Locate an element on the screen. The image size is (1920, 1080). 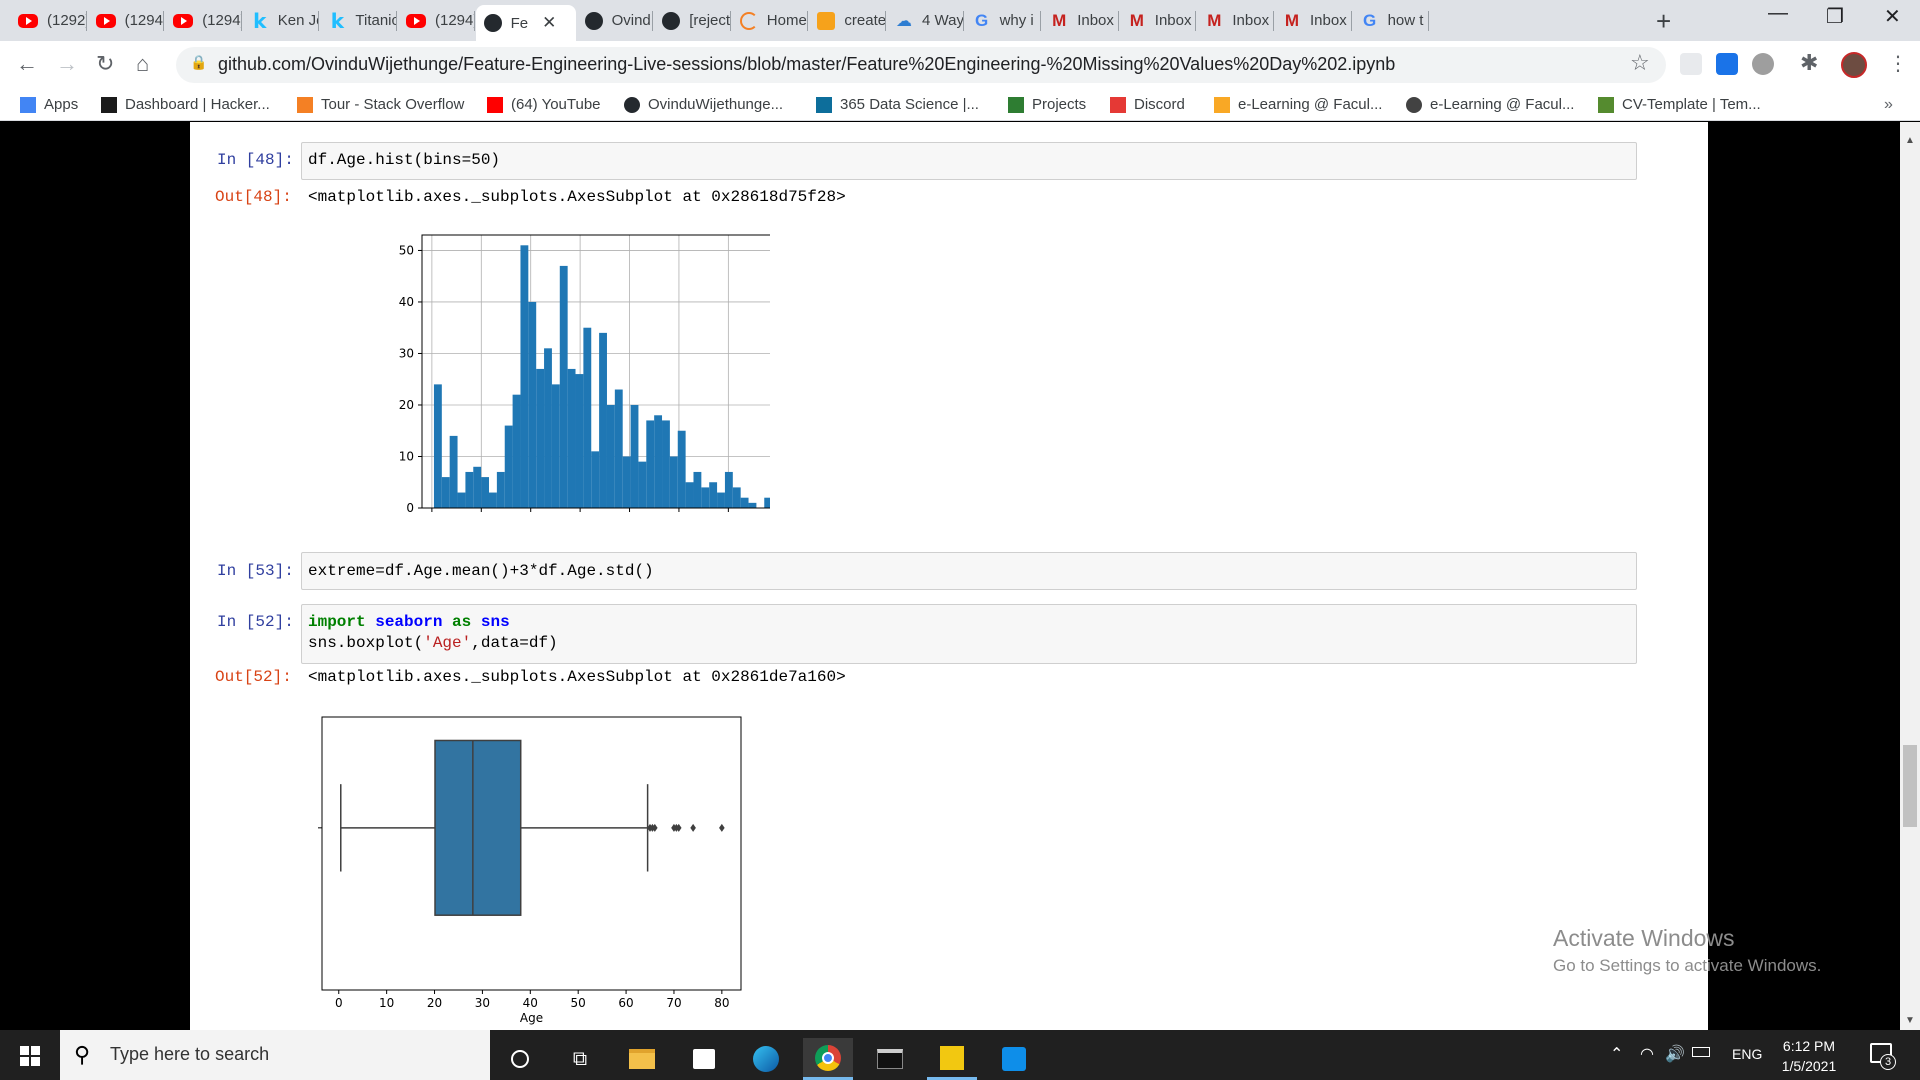
browser-tab: ☁ 4 Way is located at coordinates (925, 20).